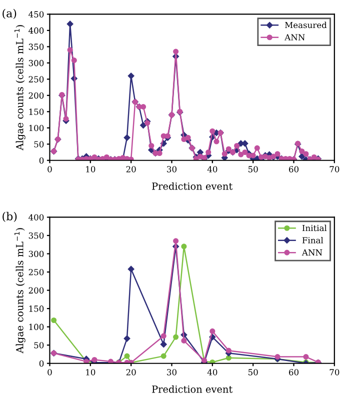 The width and height of the screenshot is (343, 406). I want to click on legend-label: Final, so click(313, 240).